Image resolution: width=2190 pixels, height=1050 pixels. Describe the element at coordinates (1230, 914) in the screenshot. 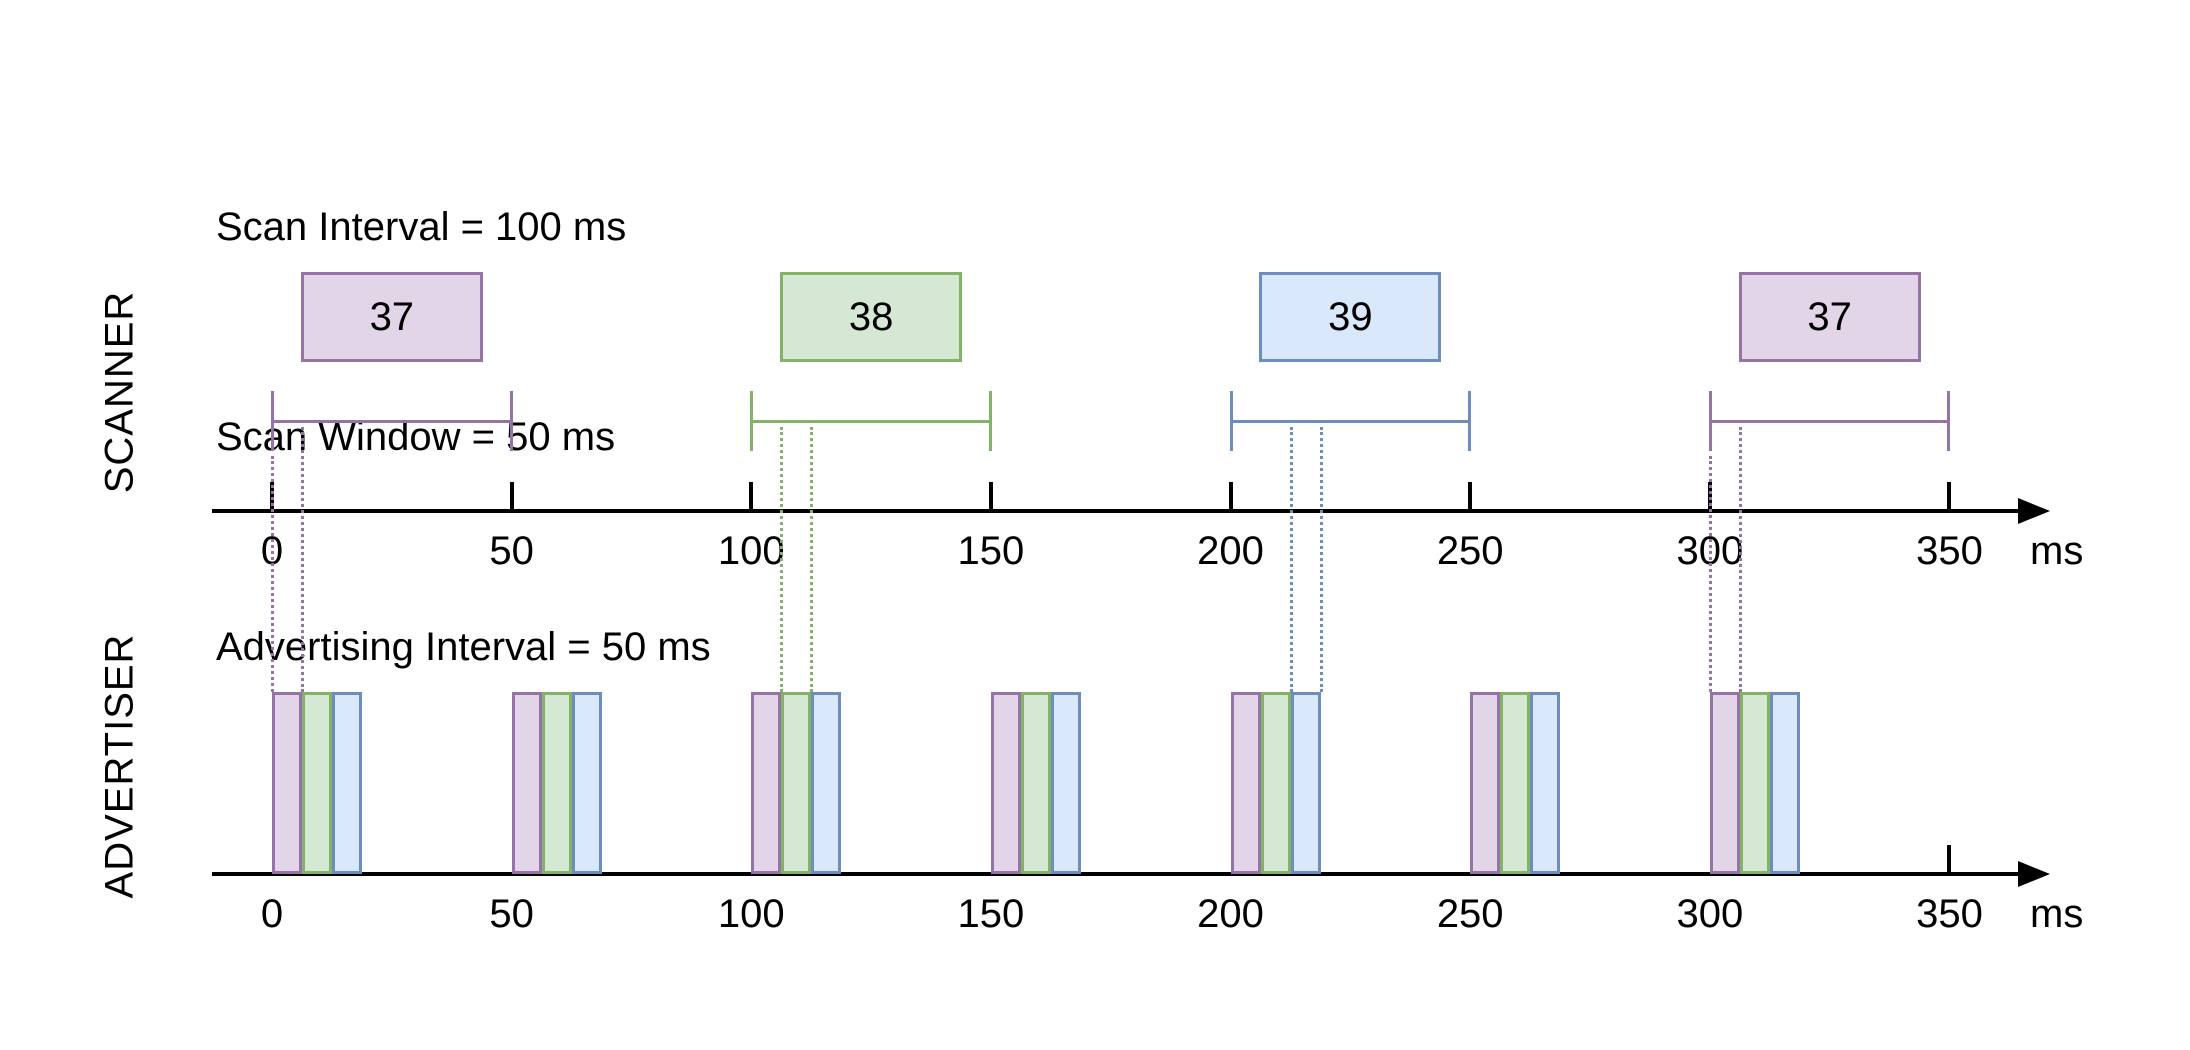

I see `advertiser-tick-label-200: 200` at that location.